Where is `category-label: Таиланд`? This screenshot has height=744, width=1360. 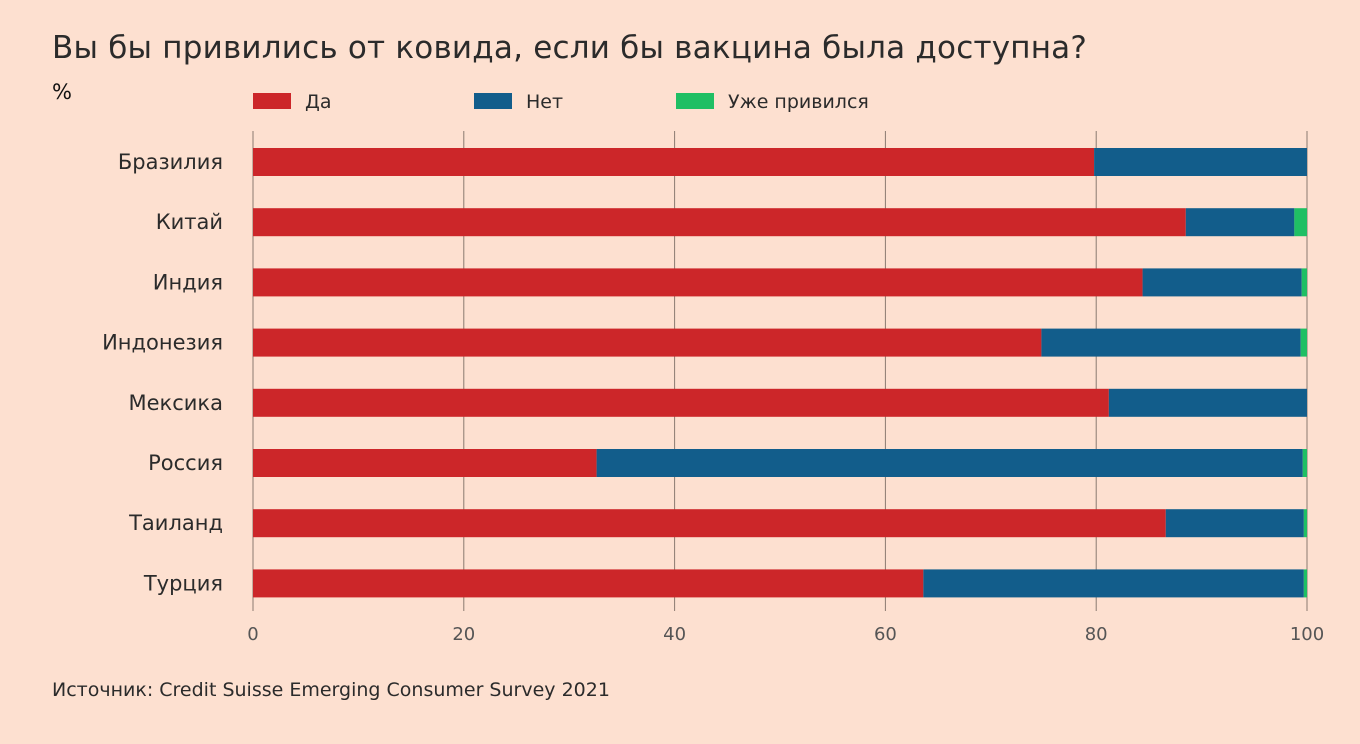 category-label: Таиланд is located at coordinates (175, 523).